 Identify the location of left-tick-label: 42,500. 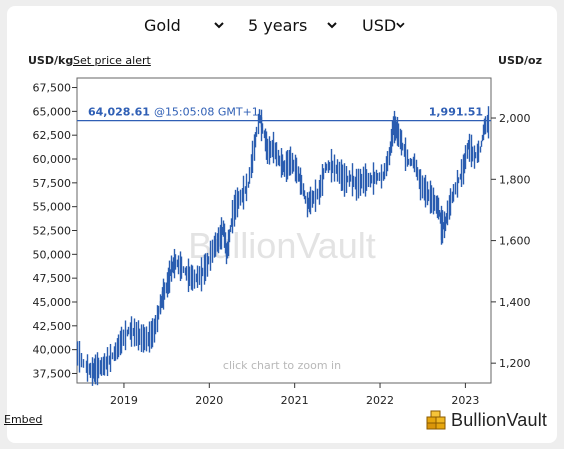
(52, 326).